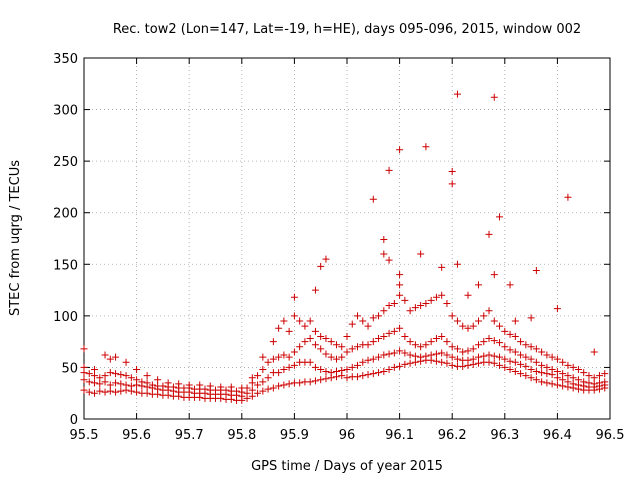 This screenshot has width=640, height=480. What do you see at coordinates (15, 238) in the screenshot?
I see `y-axis-label: STEC from uqrg / TECUs` at bounding box center [15, 238].